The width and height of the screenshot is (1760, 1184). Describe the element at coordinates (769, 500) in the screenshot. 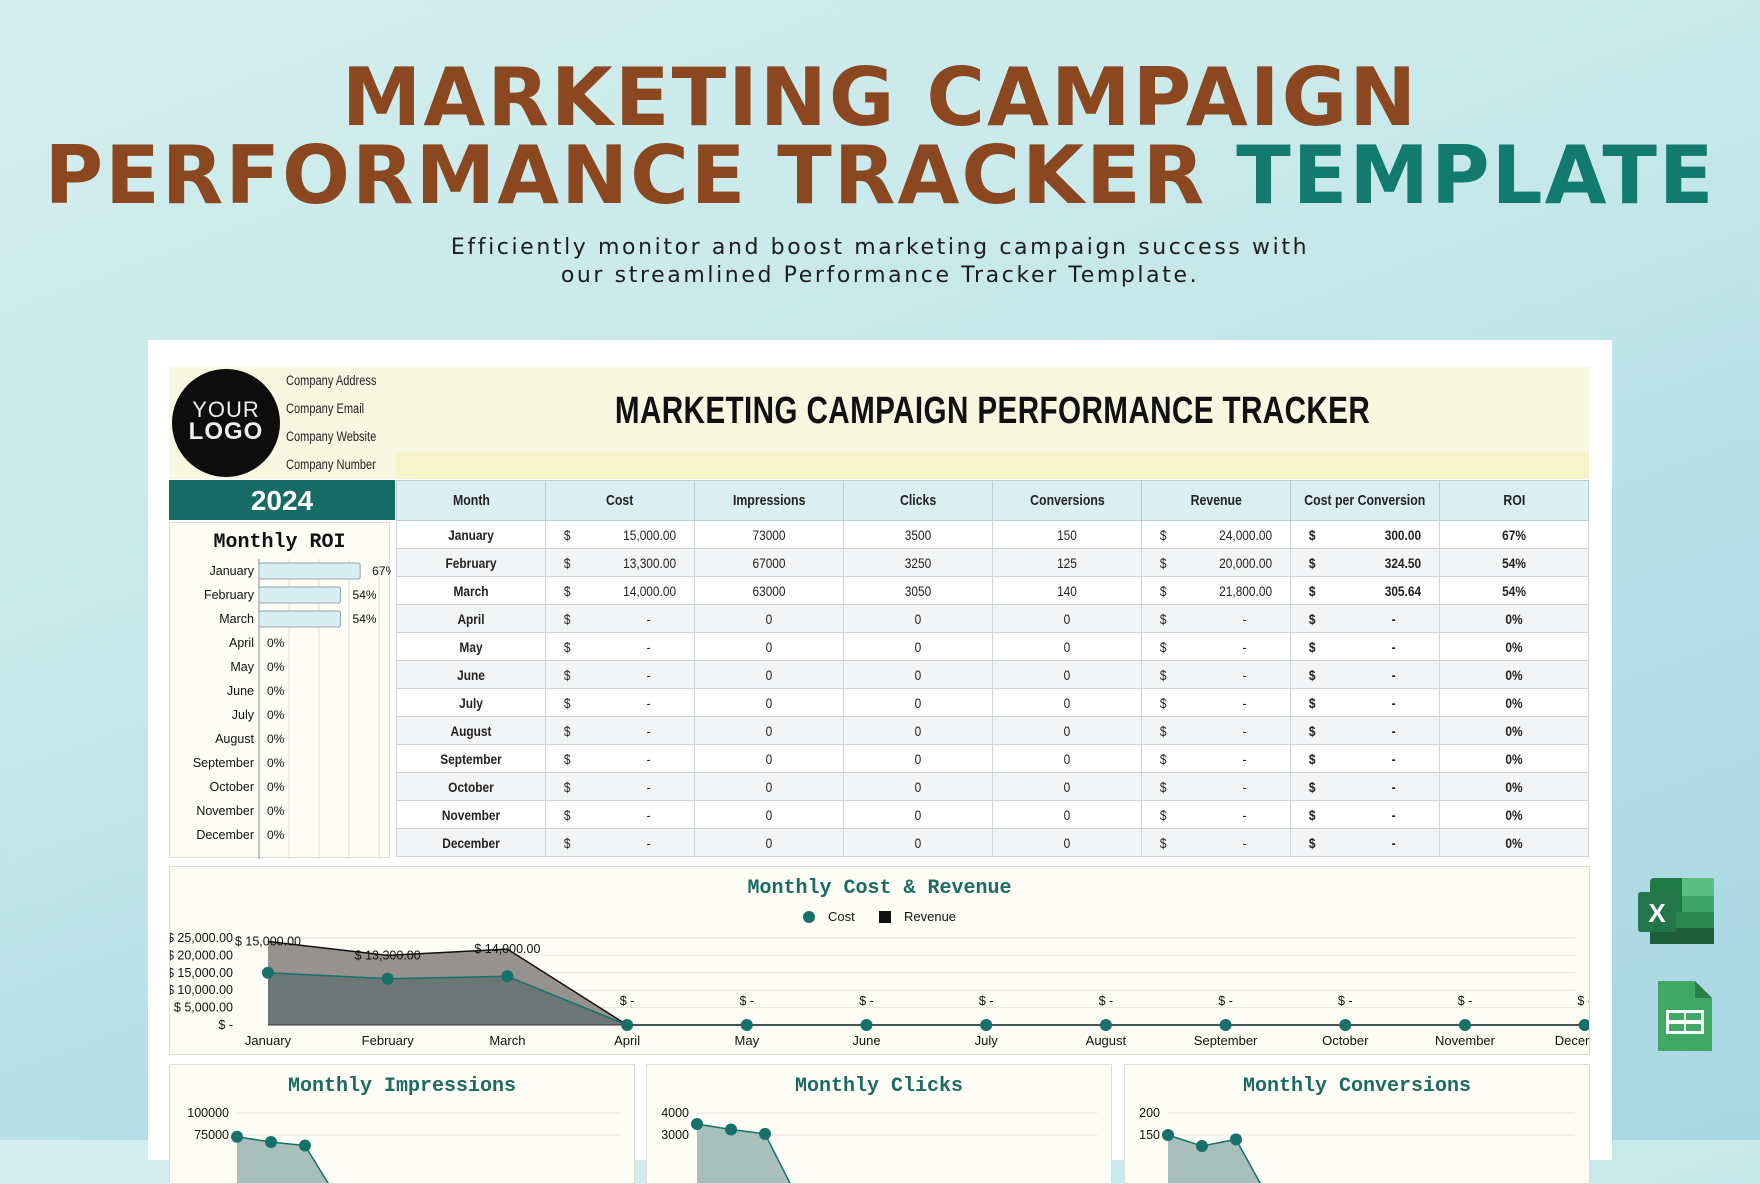

I see `column-header: Impressions` at that location.